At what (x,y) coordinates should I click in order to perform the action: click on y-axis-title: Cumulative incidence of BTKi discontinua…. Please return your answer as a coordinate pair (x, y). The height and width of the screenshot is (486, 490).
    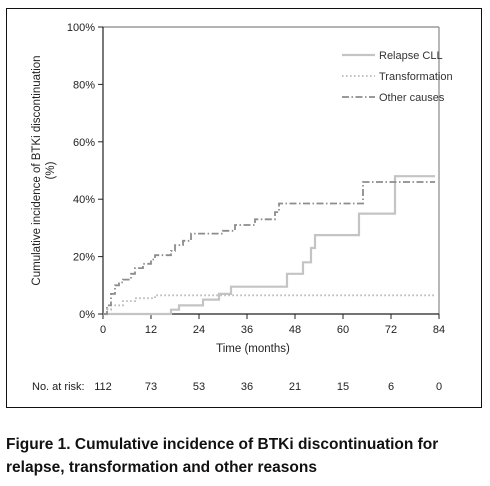
    Looking at the image, I should click on (37, 170).